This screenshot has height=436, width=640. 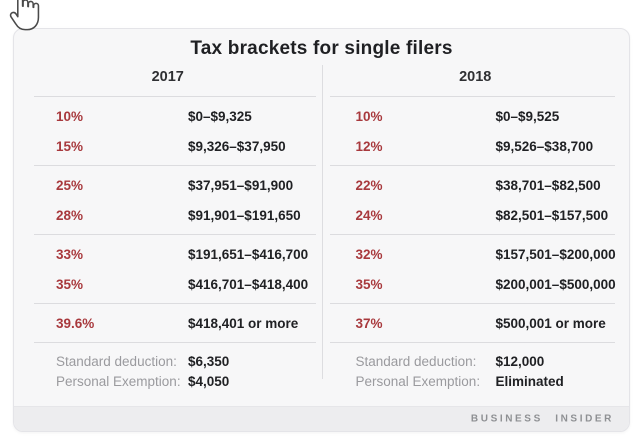 I want to click on bracket-row: 10% $0–$9,325, so click(x=168, y=116).